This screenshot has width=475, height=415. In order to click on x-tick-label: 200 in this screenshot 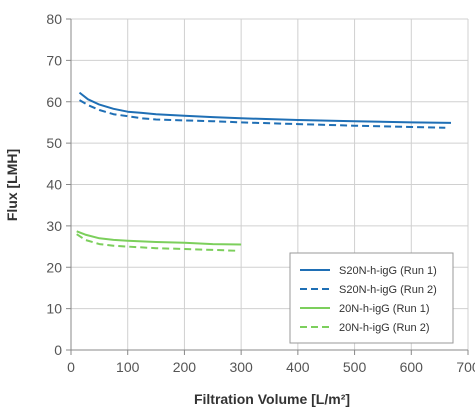, I will do `click(185, 367)`.